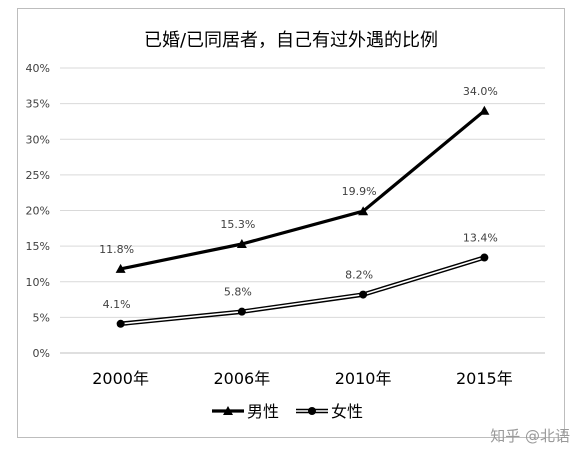 The height and width of the screenshot is (454, 582). I want to click on y-tick-label: 20%, so click(38, 211).